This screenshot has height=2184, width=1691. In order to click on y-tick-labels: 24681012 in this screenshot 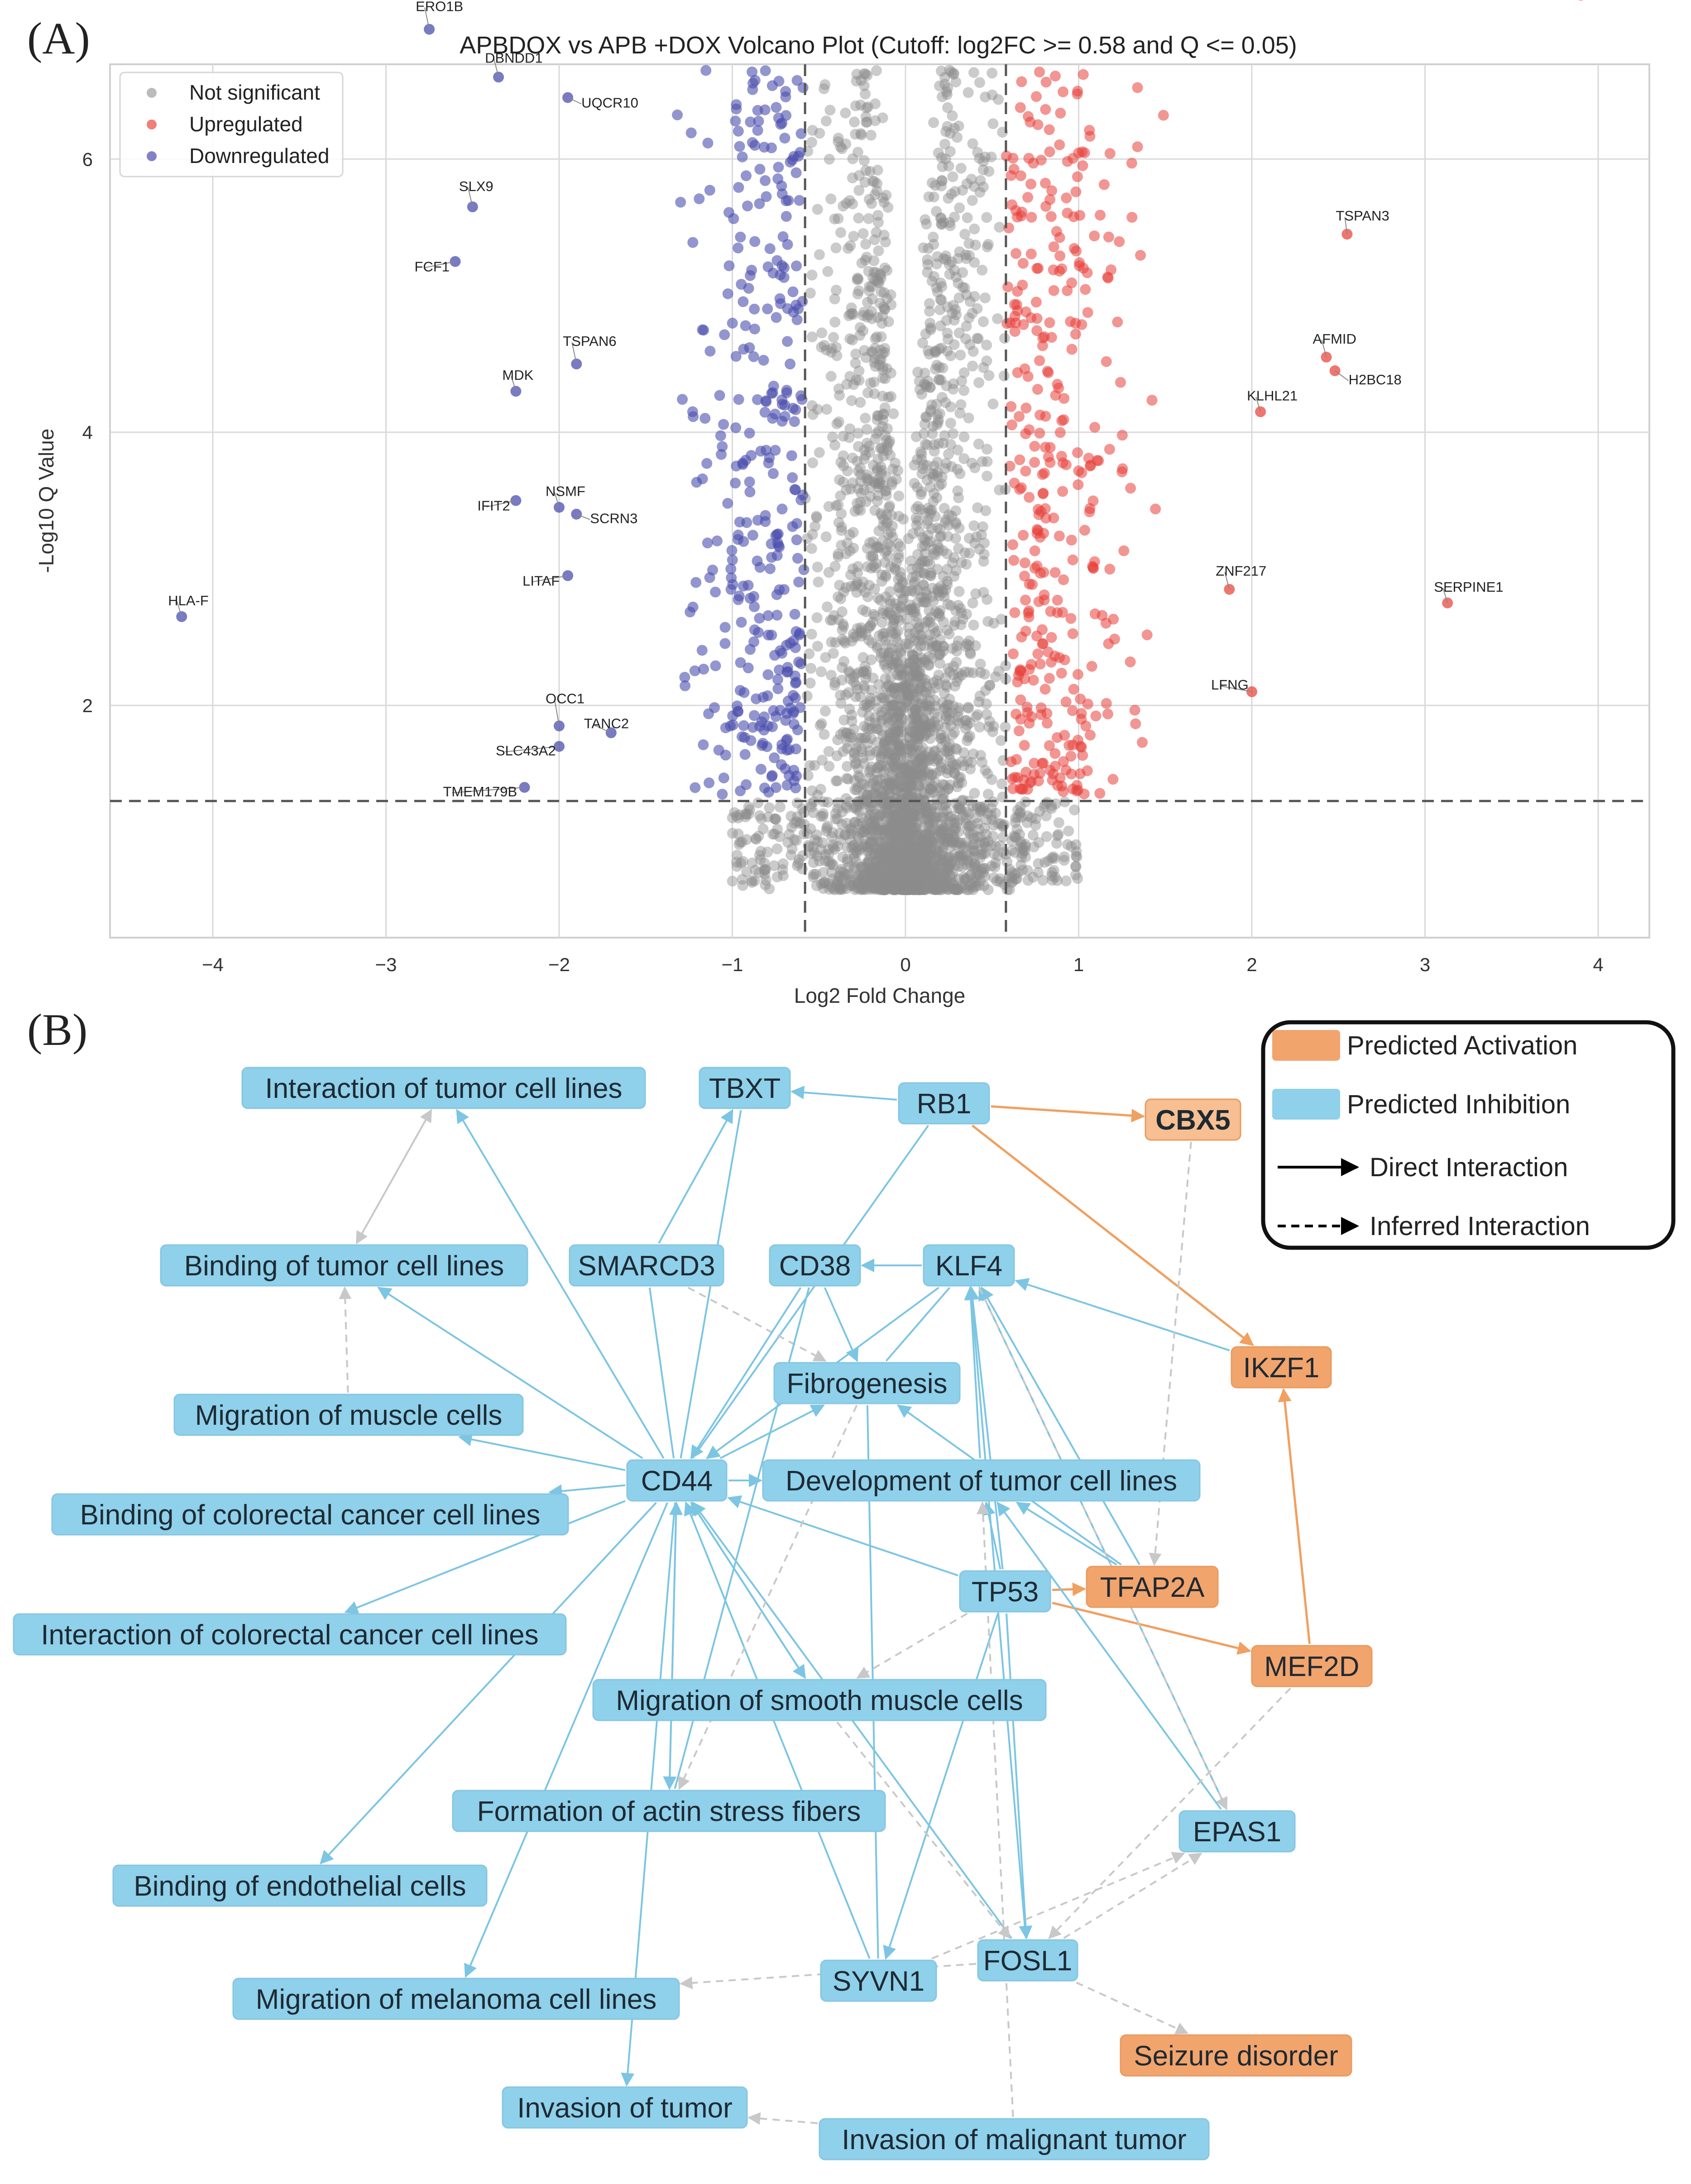, I will do `click(87, 432)`.